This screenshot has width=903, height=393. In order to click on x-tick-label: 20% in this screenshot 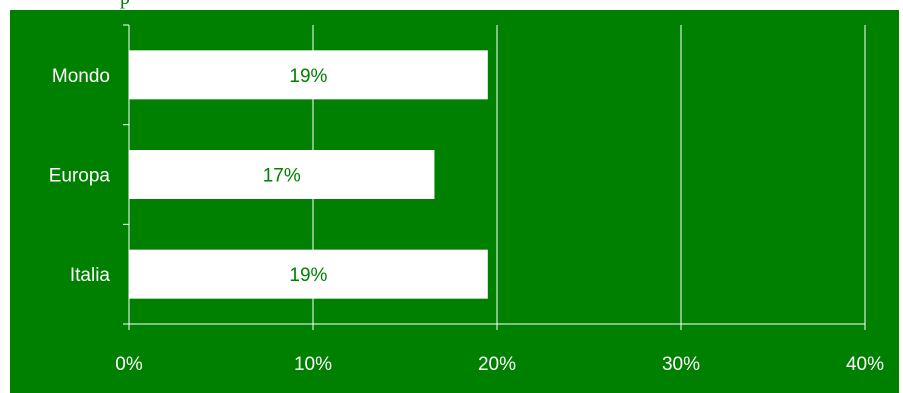, I will do `click(497, 364)`.